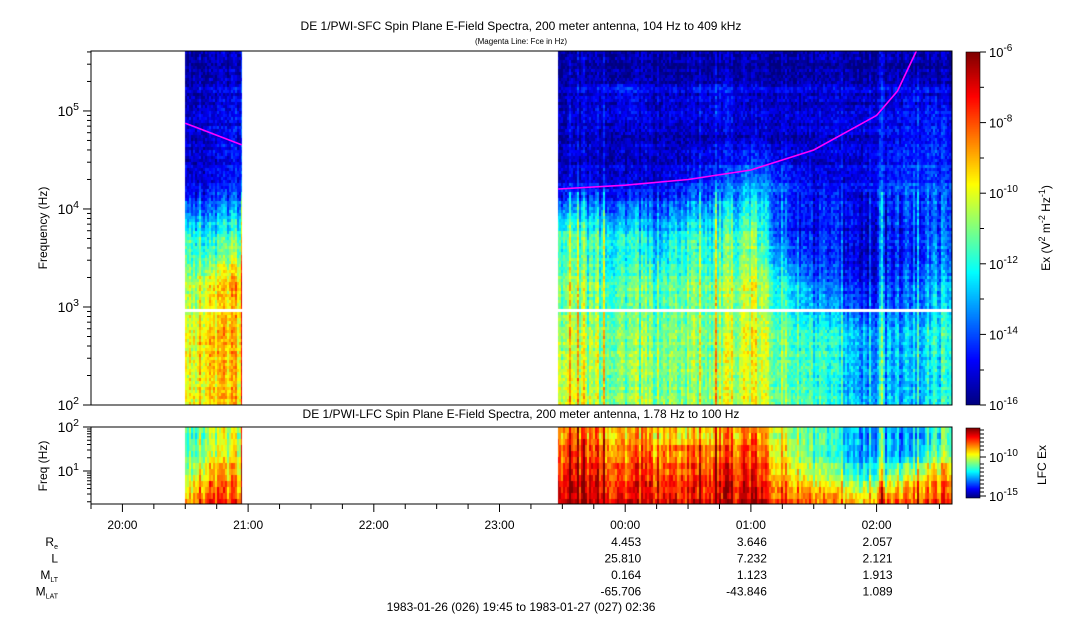 Image resolution: width=1083 pixels, height=620 pixels. What do you see at coordinates (1042, 193) in the screenshot?
I see `colorbar-label-part: -1` at bounding box center [1042, 193].